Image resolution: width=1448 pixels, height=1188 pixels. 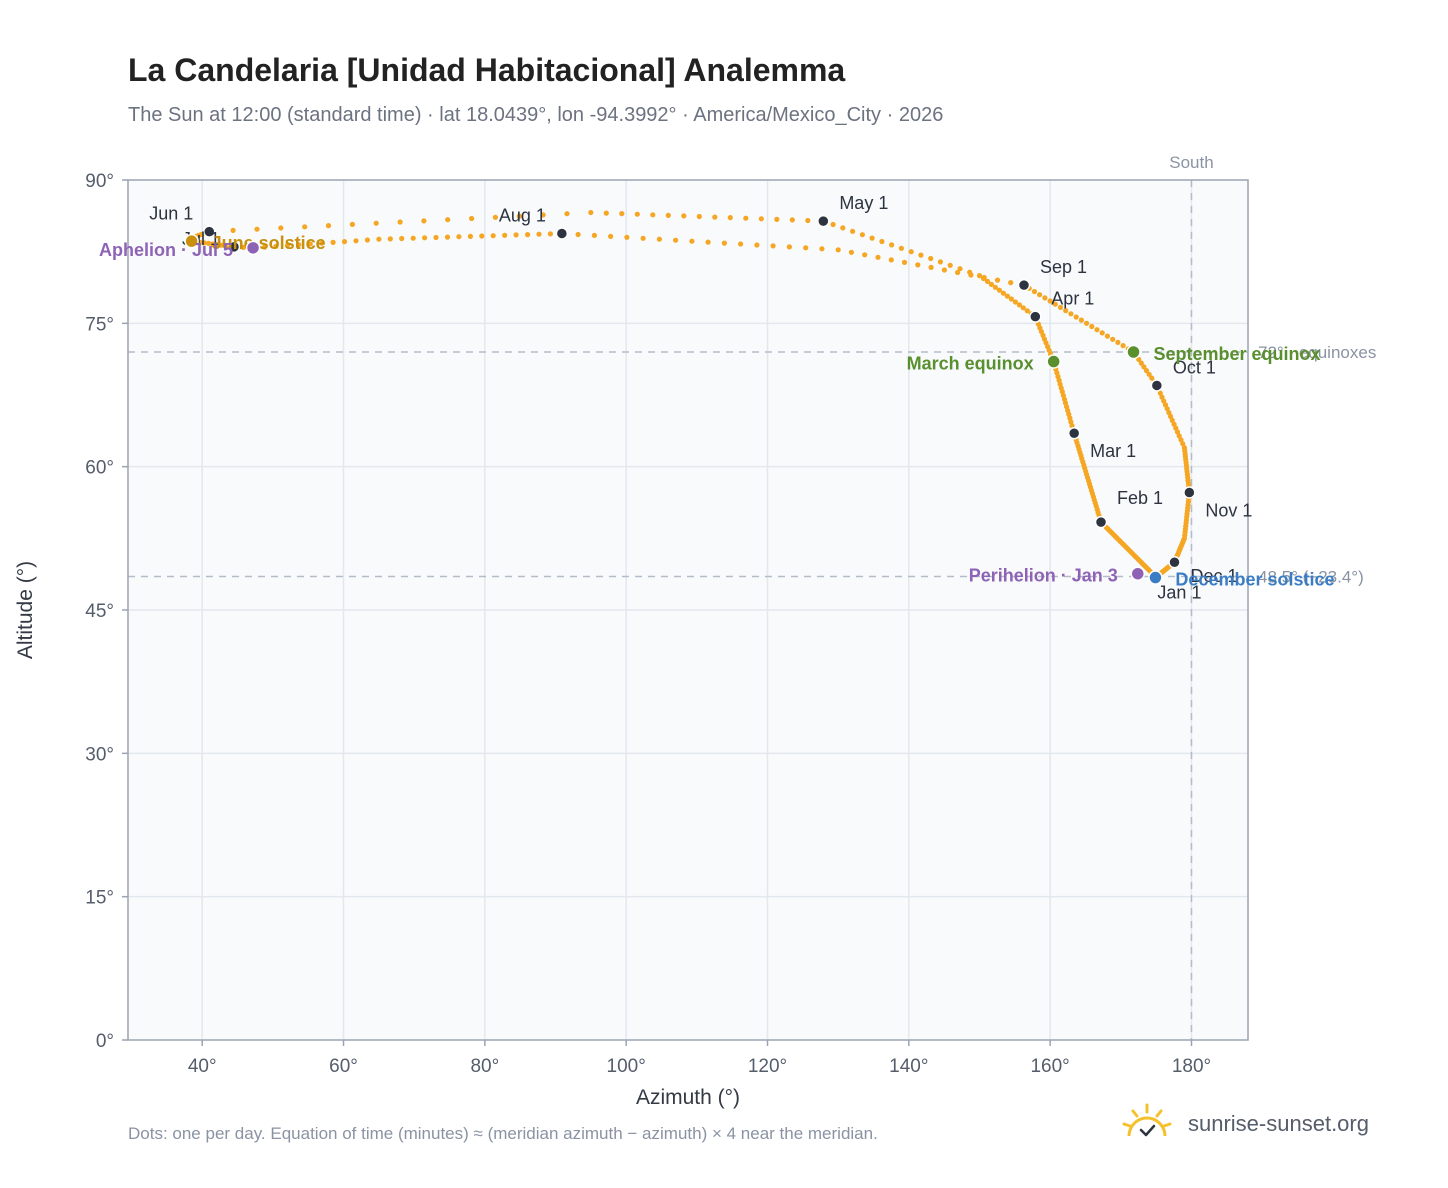 I want to click on month-label: Feb 1, so click(x=1140, y=498).